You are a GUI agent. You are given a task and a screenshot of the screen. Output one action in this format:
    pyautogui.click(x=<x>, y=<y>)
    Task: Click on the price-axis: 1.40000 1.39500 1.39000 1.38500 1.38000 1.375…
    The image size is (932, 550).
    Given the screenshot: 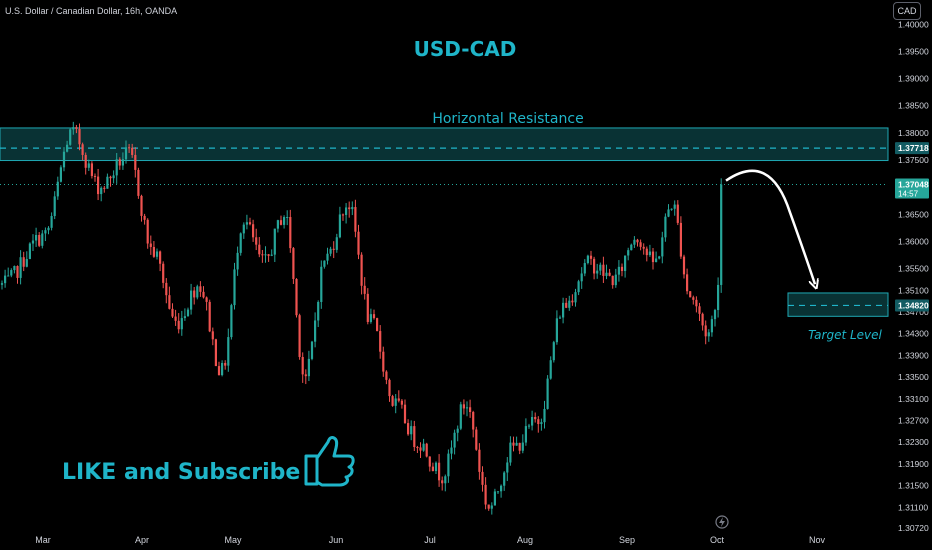 What is the action you would take?
    pyautogui.click(x=912, y=276)
    